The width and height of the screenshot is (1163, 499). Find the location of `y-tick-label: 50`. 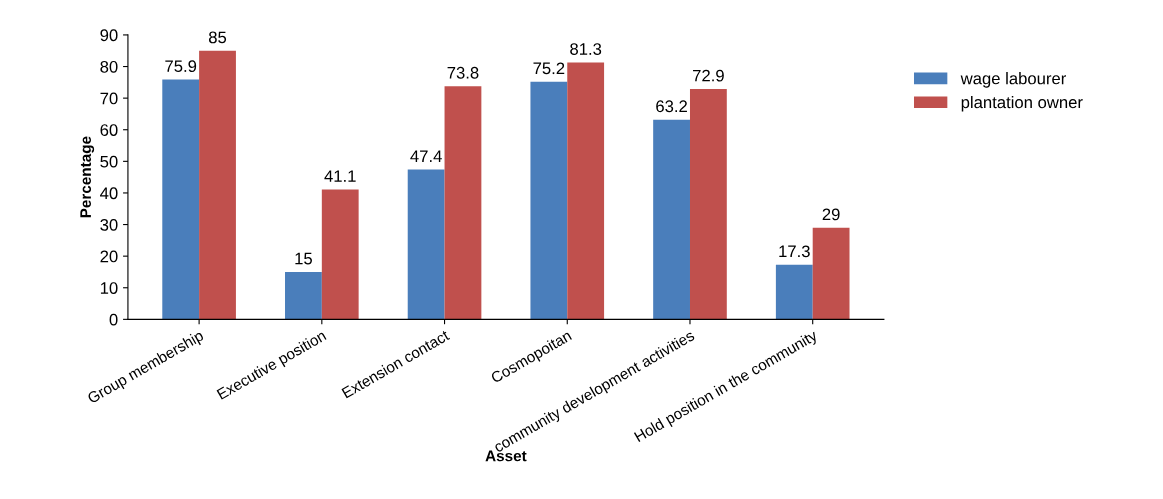

y-tick-label: 50 is located at coordinates (109, 161).